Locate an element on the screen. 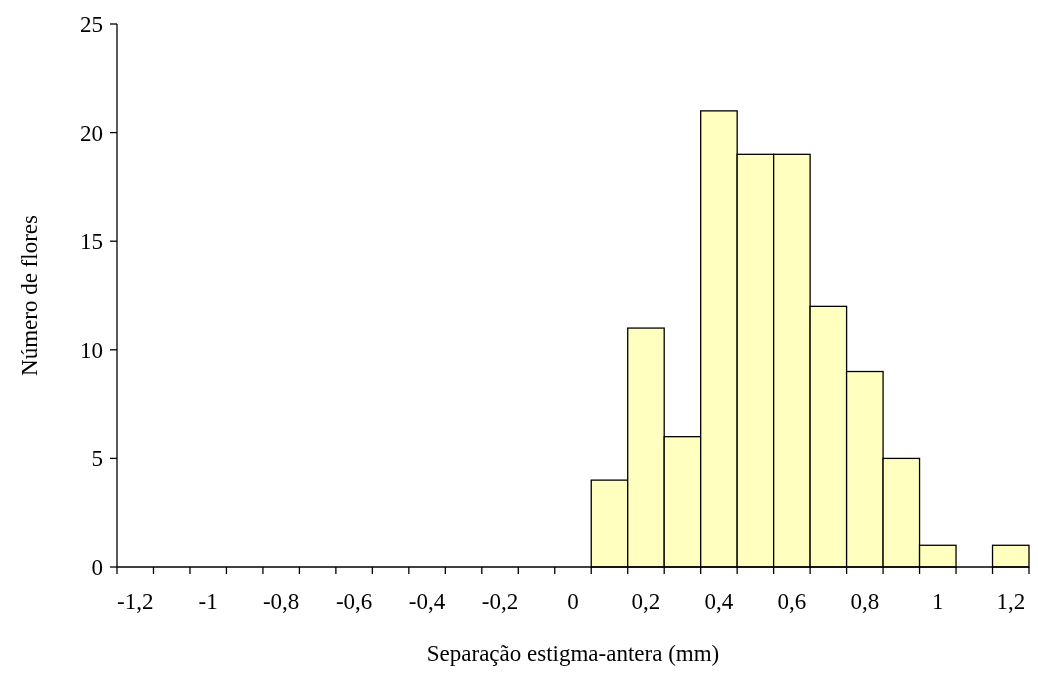  x-tick-label: 0 is located at coordinates (573, 601).